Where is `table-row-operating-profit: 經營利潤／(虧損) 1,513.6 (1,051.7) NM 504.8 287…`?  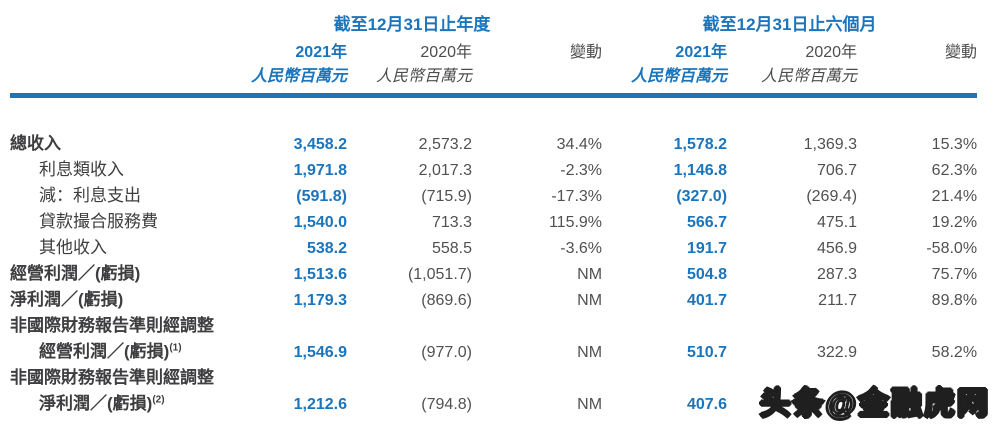 table-row-operating-profit: 經營利潤／(虧損) 1,513.6 (1,051.7) NM 504.8 287… is located at coordinates (493, 271).